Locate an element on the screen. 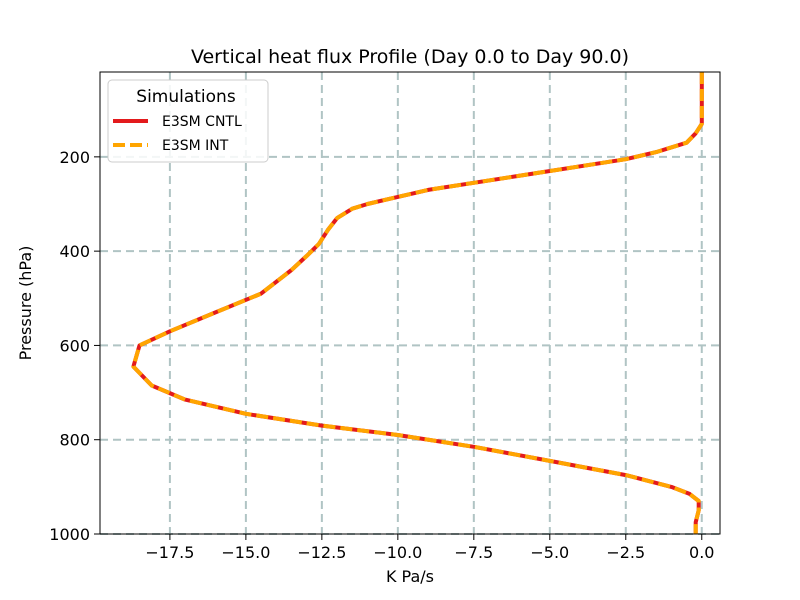 The width and height of the screenshot is (800, 600). legend-box is located at coordinates (188, 121).